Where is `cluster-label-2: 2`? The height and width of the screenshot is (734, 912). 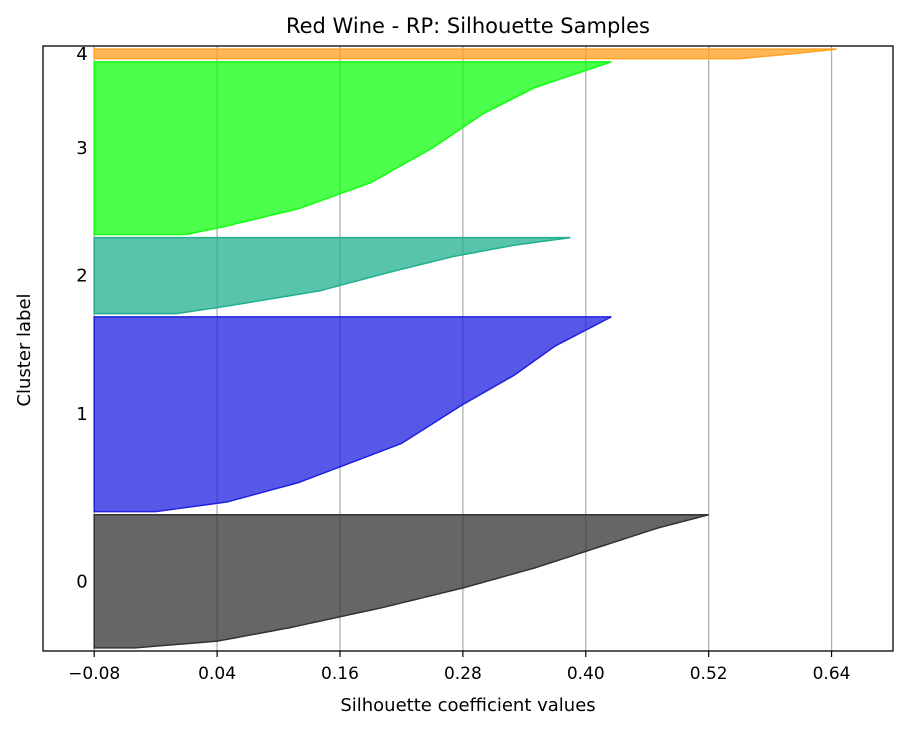
cluster-label-2: 2 is located at coordinates (81, 276).